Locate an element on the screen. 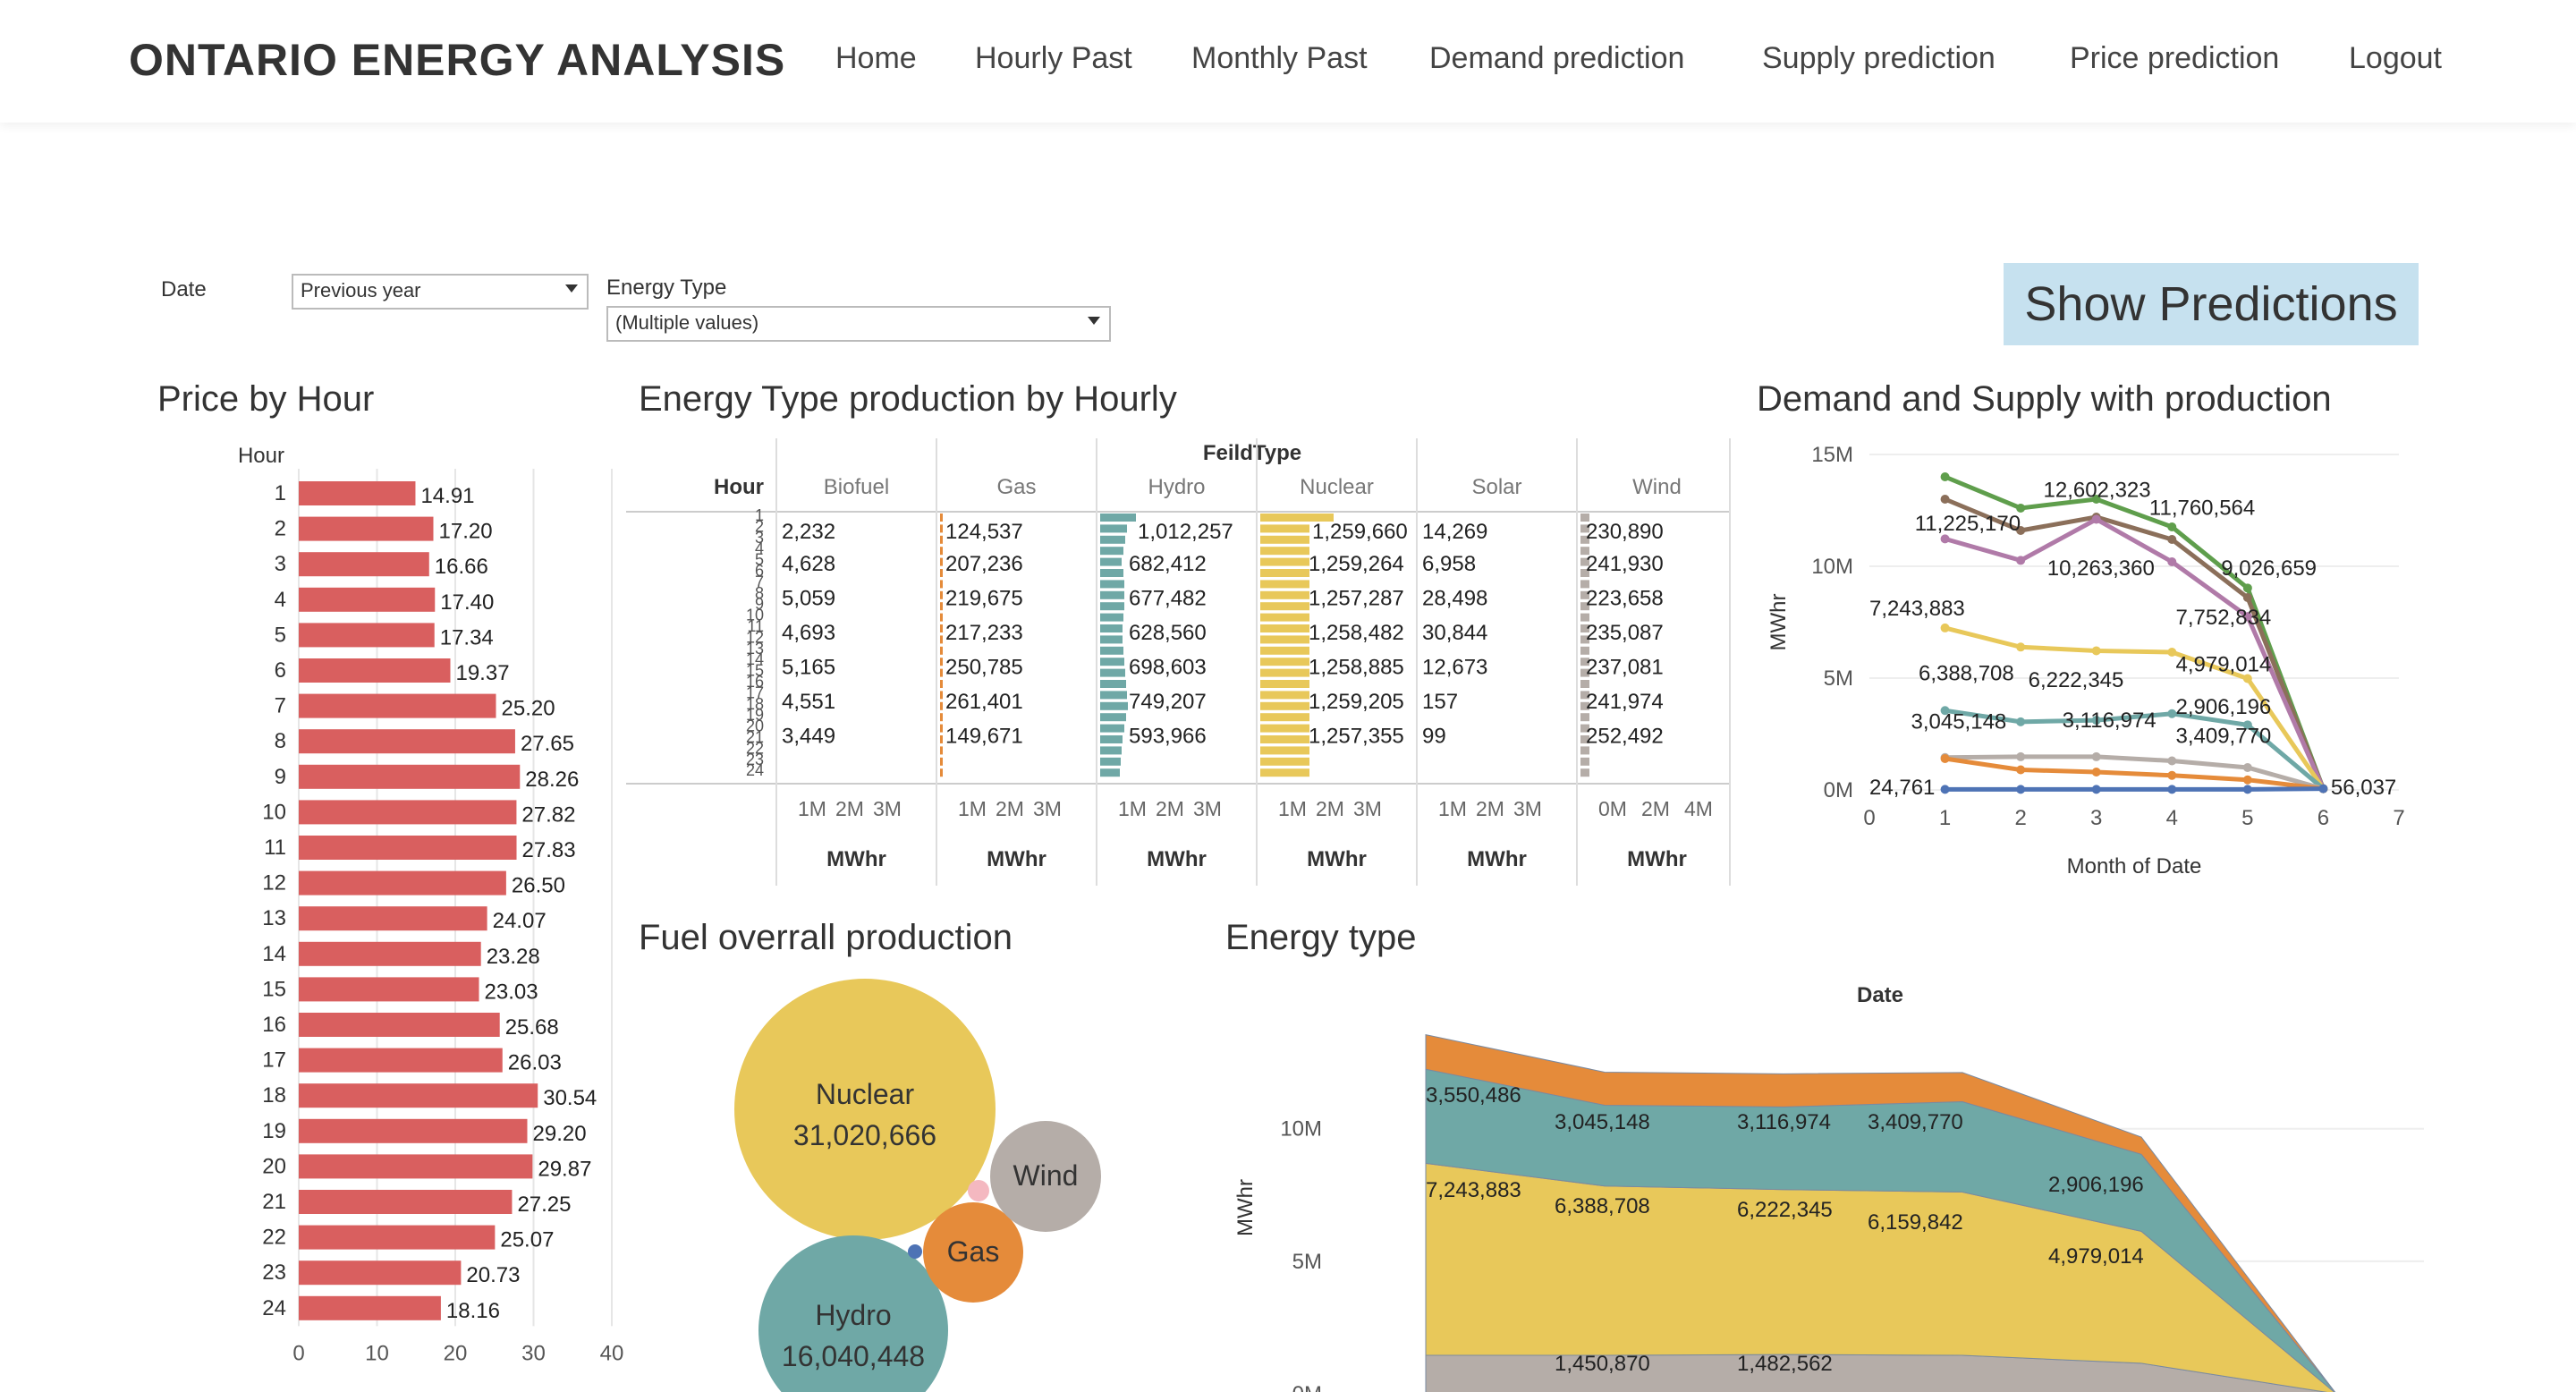 The width and height of the screenshot is (2576, 1392). nav-demand-prediction: Demand prediction is located at coordinates (1557, 58).